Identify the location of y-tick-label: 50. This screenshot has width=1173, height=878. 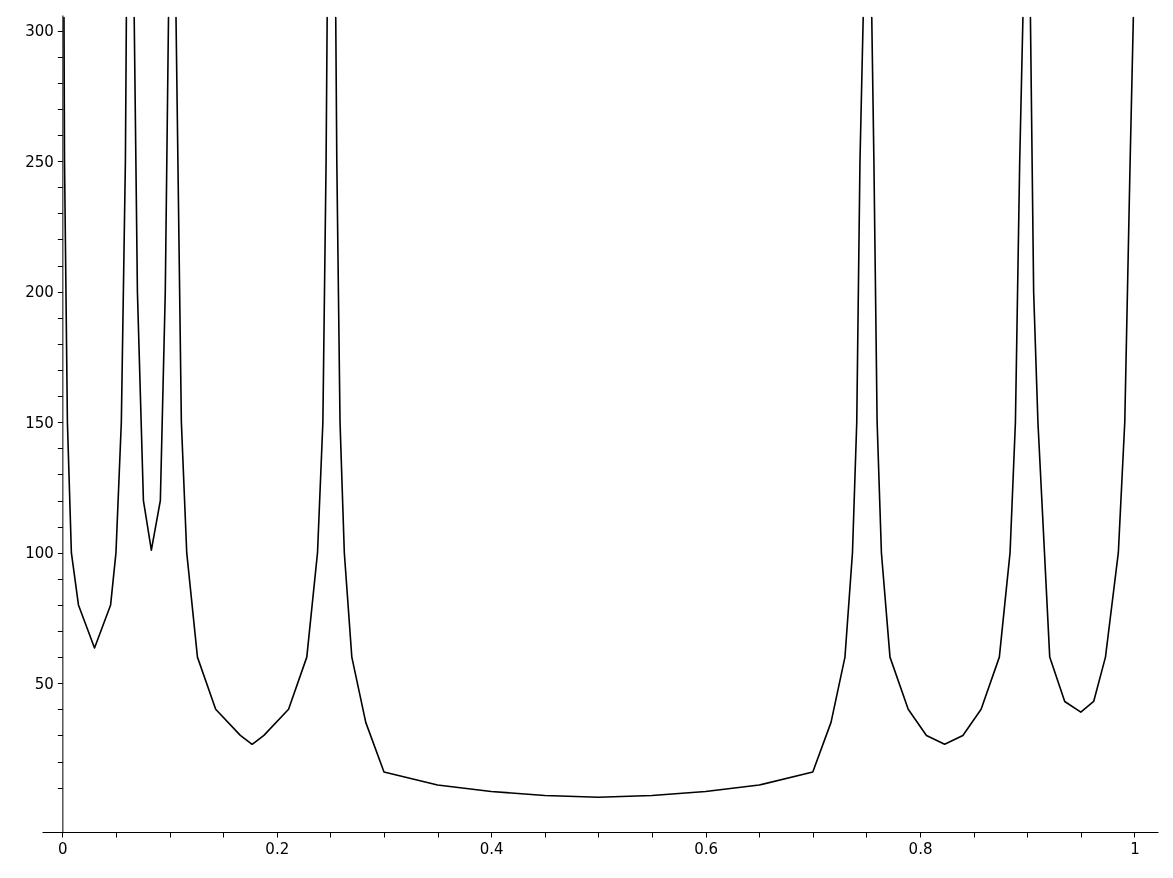
(44, 683).